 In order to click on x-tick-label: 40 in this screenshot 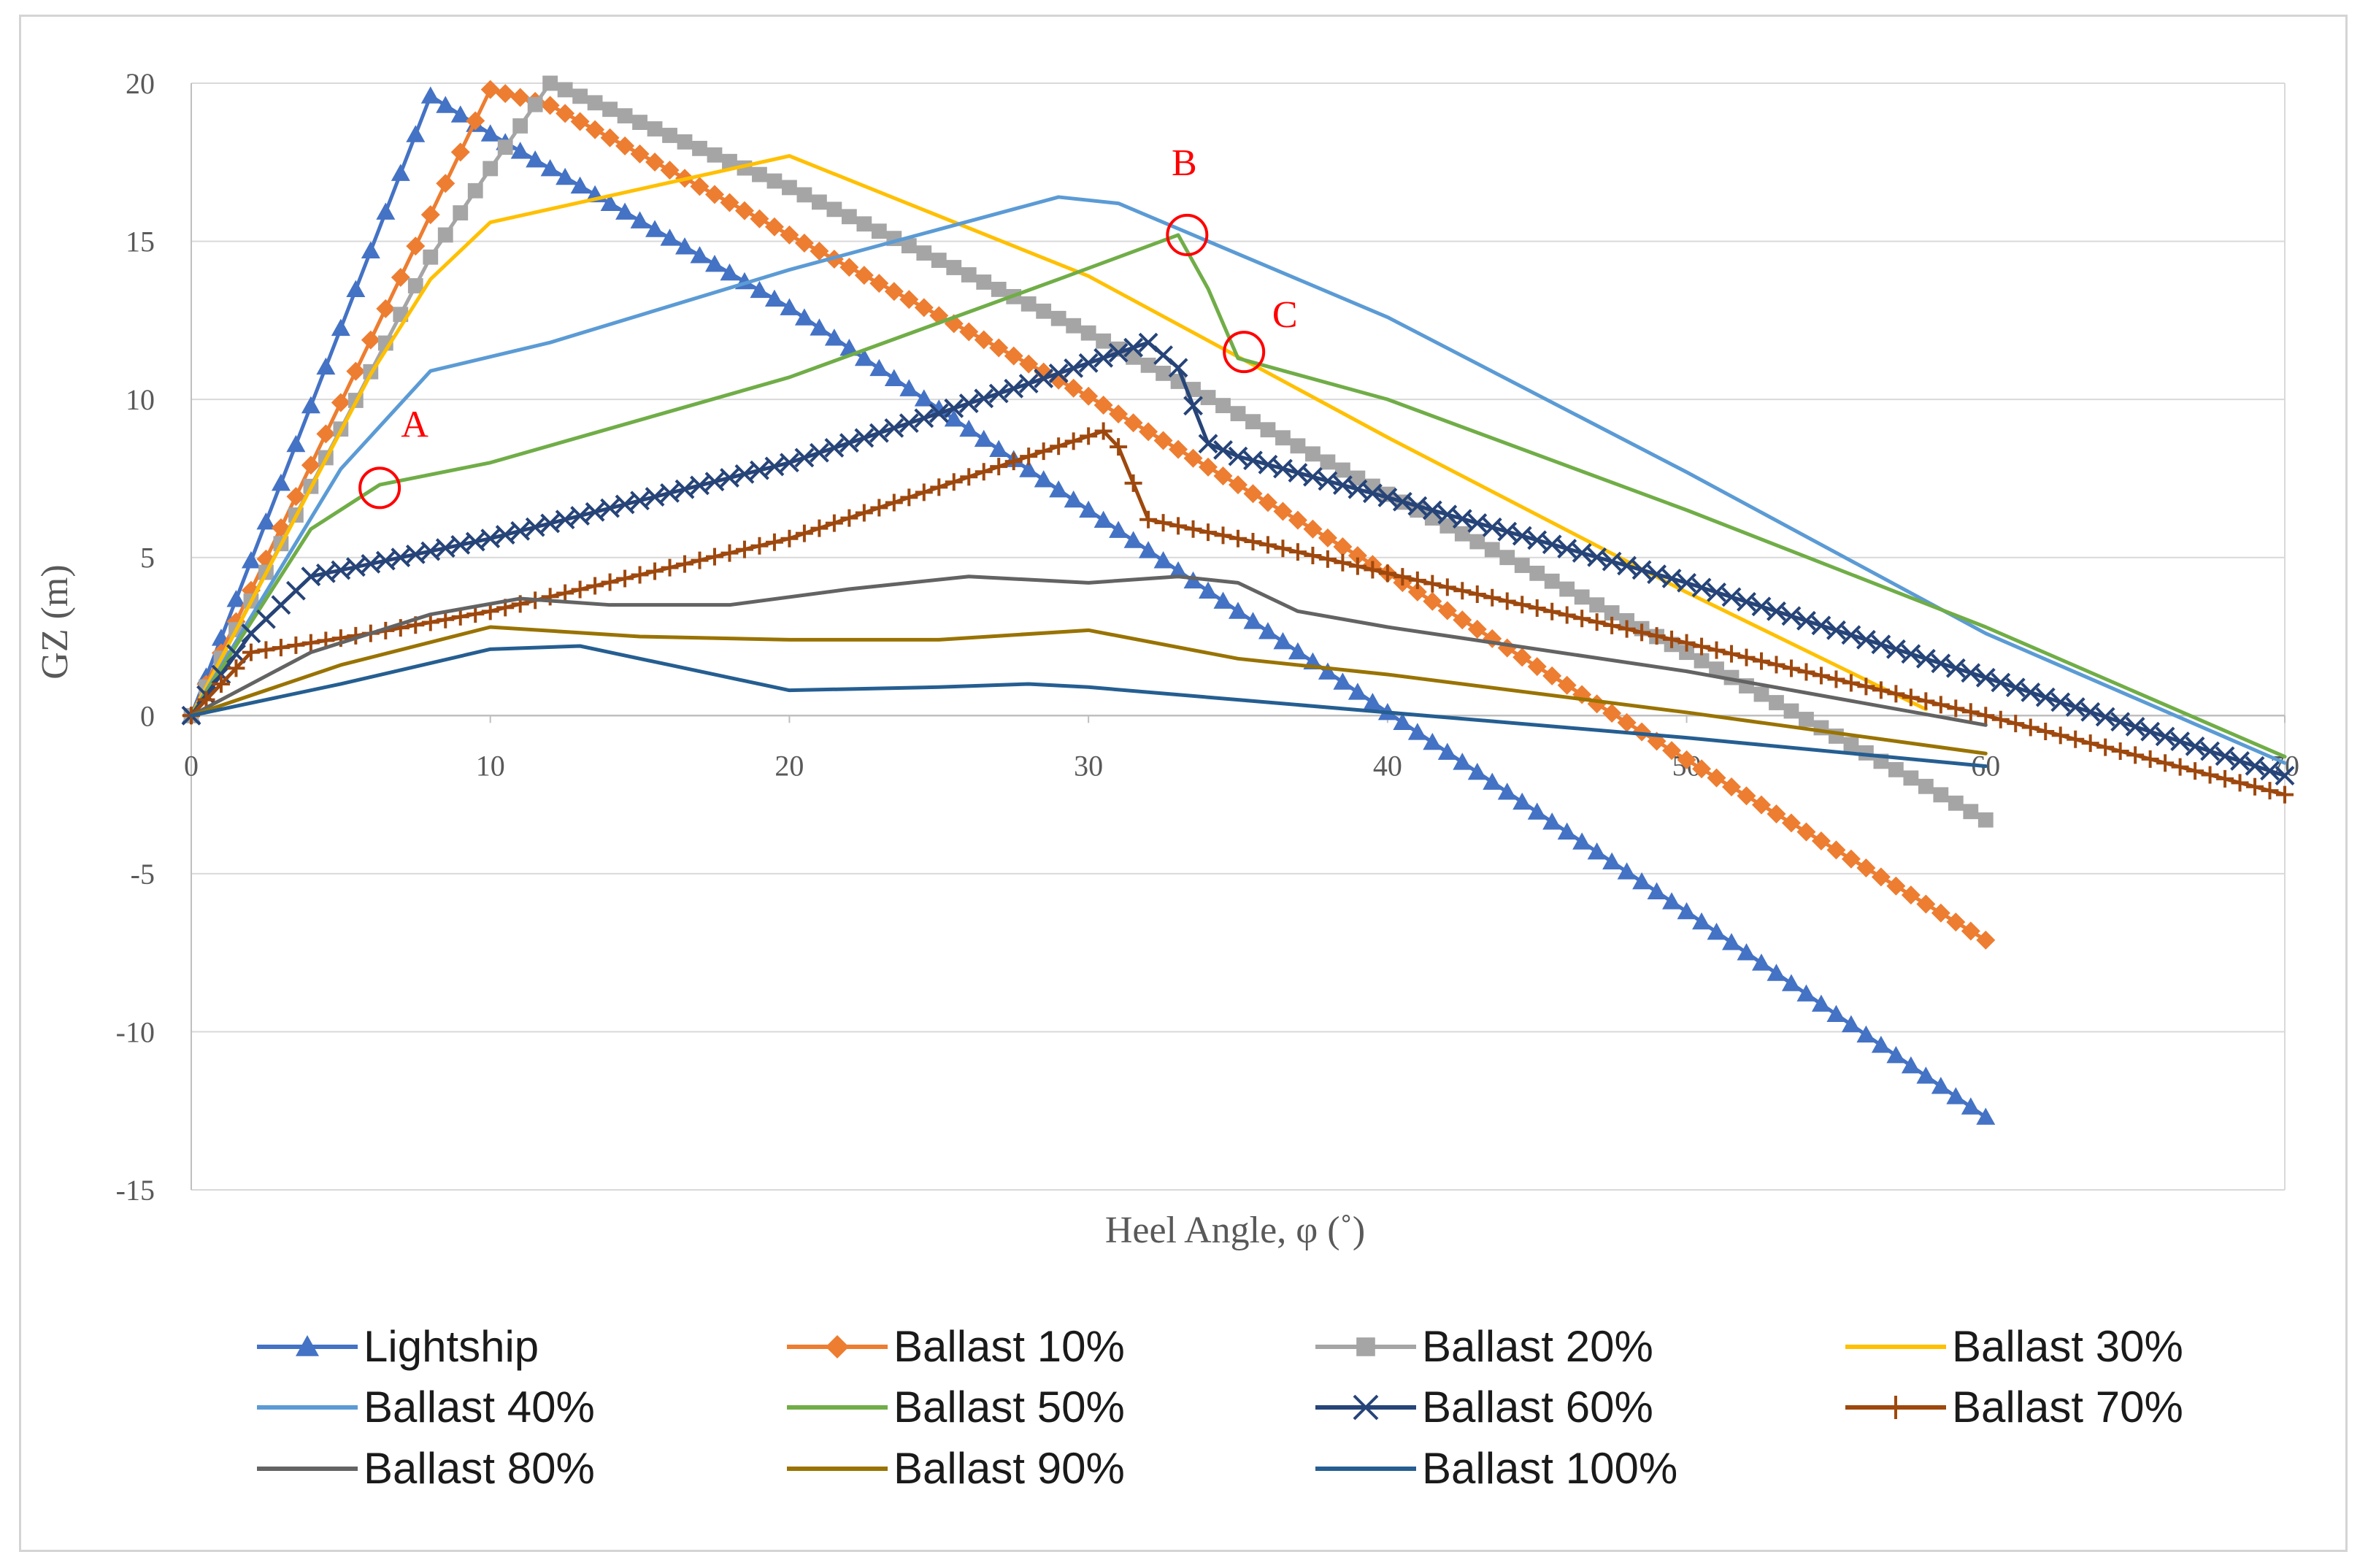, I will do `click(1387, 766)`.